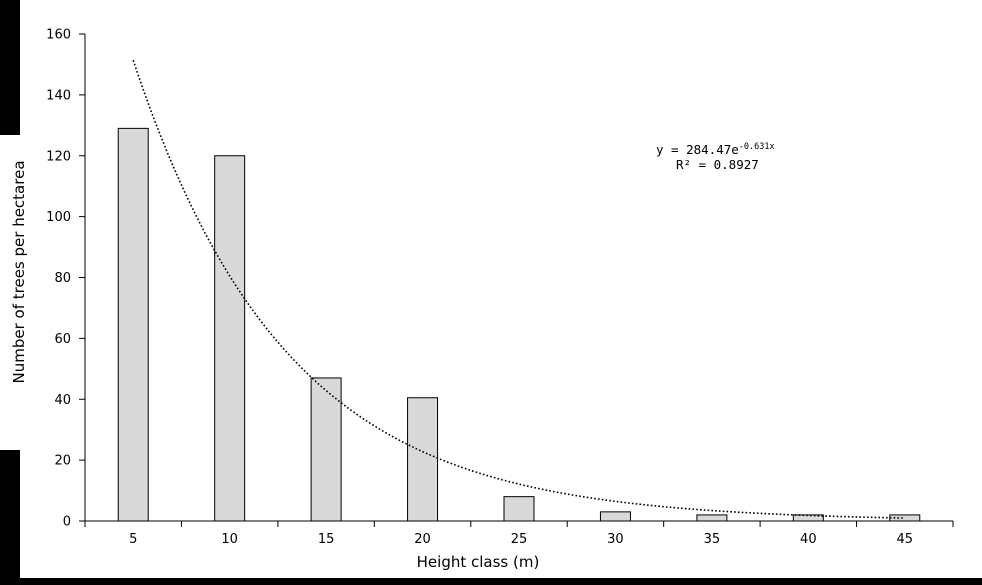 The width and height of the screenshot is (982, 585). Describe the element at coordinates (519, 539) in the screenshot. I see `x-tick-label: 25` at that location.